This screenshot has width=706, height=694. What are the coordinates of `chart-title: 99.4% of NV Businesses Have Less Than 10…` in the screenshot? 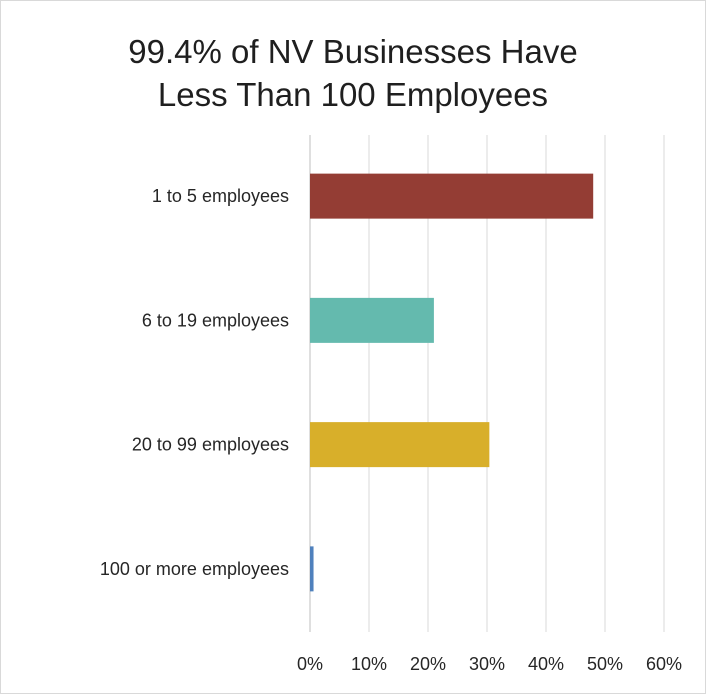 It's located at (353, 73).